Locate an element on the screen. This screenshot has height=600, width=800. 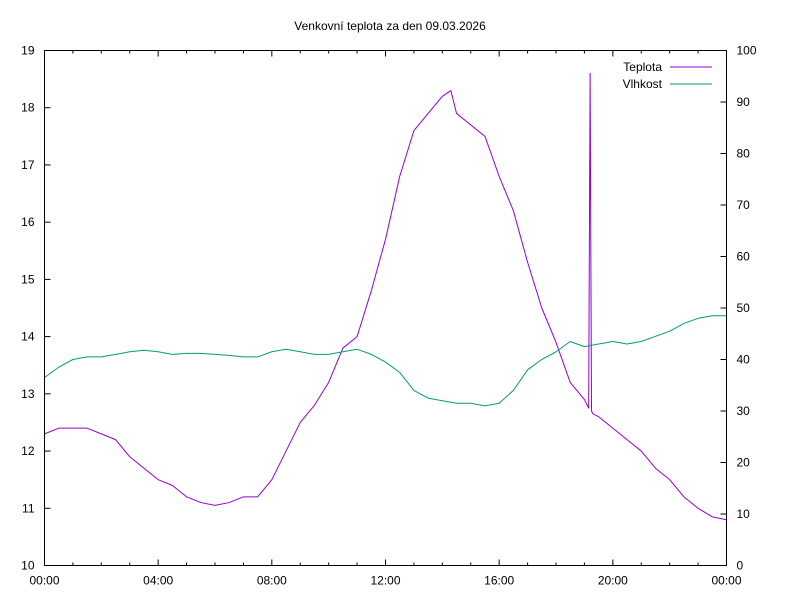
x-tick-label: 16:00 is located at coordinates (499, 581).